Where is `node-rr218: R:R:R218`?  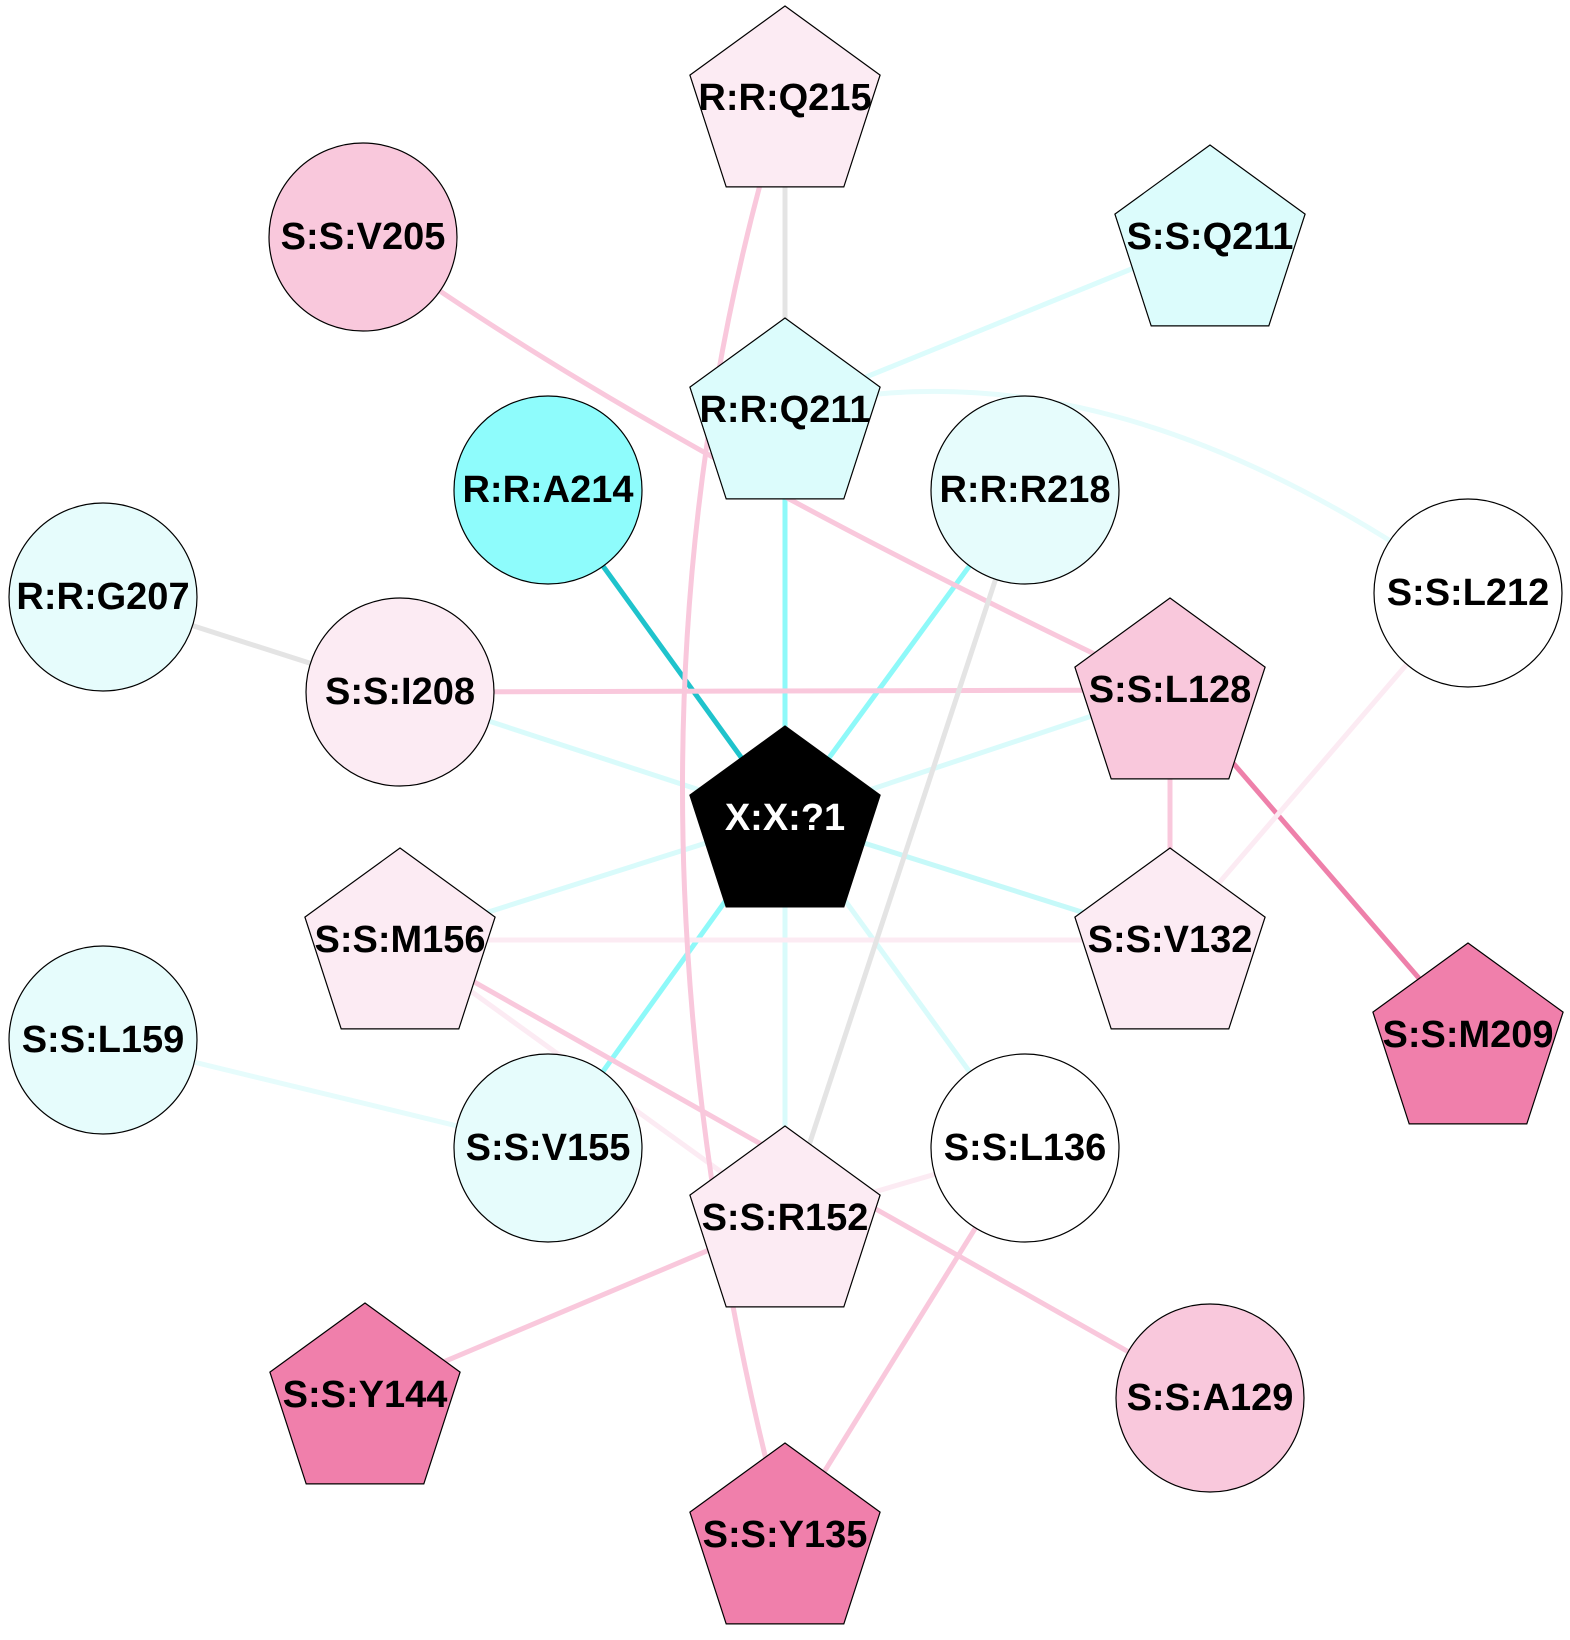 node-rr218: R:R:R218 is located at coordinates (1025, 490).